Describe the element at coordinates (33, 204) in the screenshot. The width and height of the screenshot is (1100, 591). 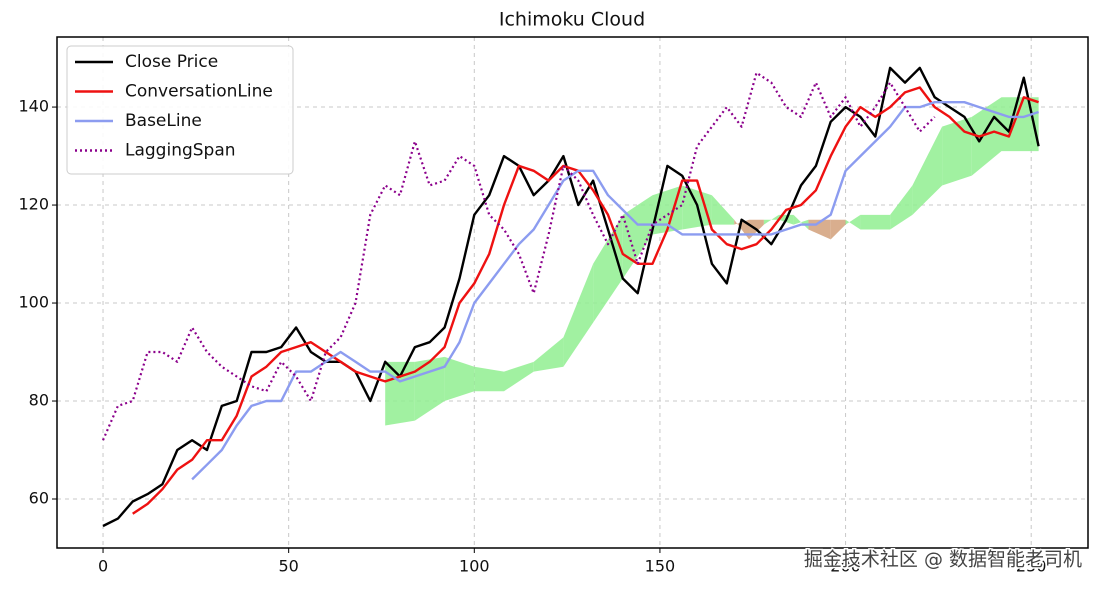
I see `y-tick-label: 120` at that location.